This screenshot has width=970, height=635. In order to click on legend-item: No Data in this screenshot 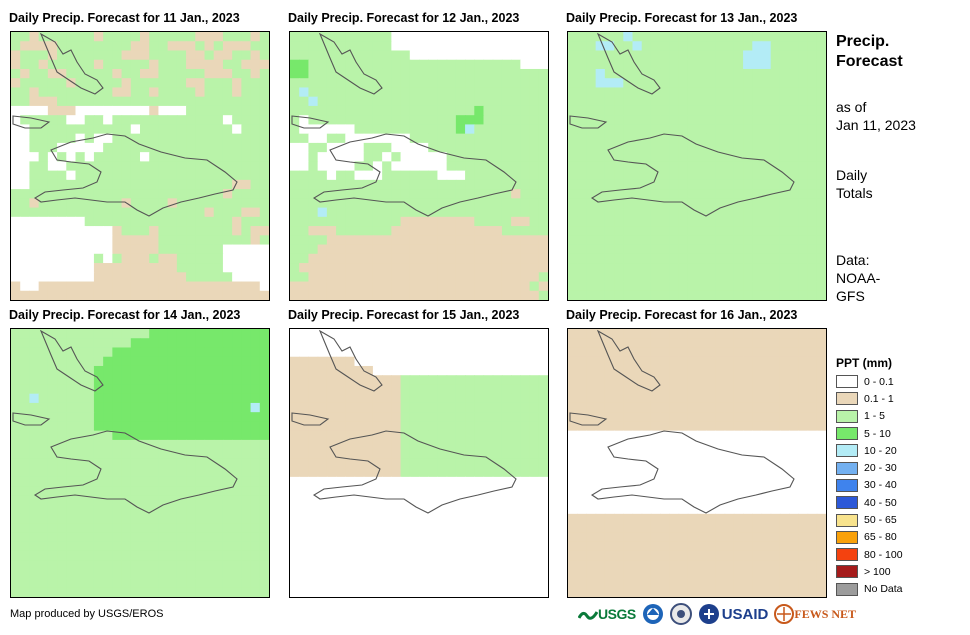, I will do `click(869, 589)`.